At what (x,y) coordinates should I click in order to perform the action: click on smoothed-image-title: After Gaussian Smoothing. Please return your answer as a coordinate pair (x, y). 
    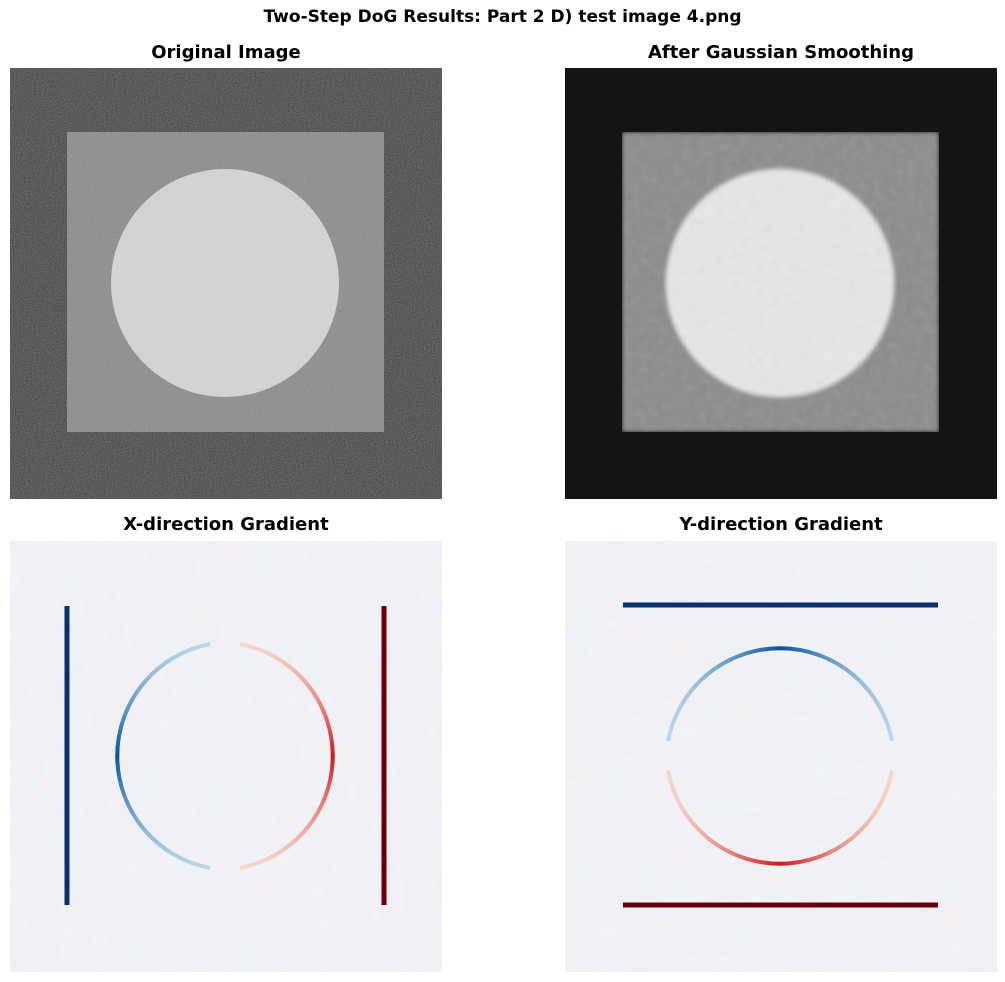
    Looking at the image, I should click on (781, 52).